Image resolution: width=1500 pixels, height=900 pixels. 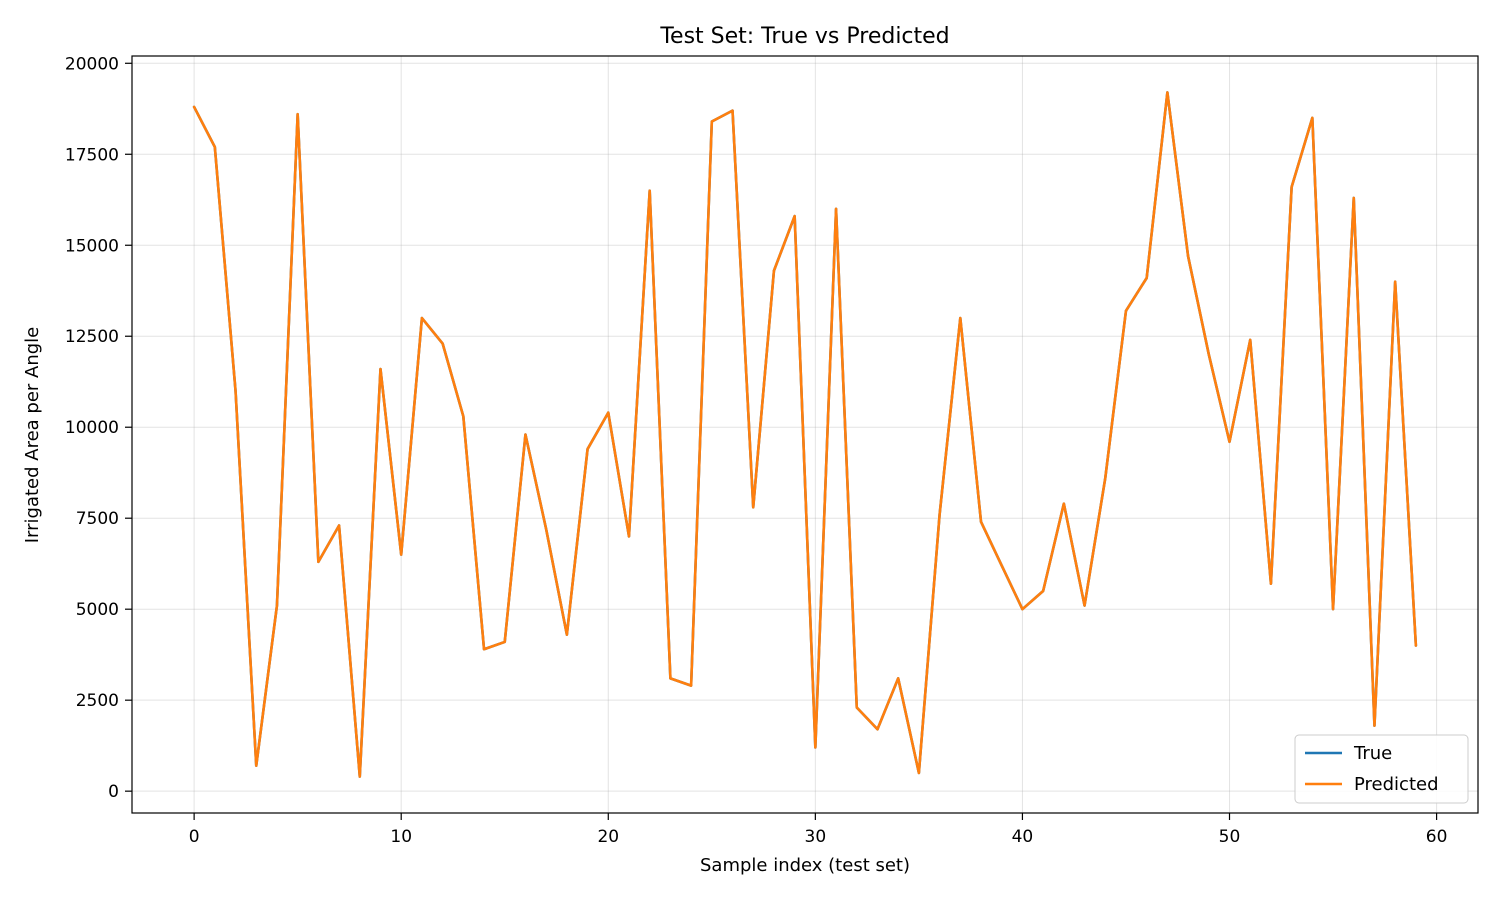 I want to click on y-tick-label: 15000, so click(x=92, y=246).